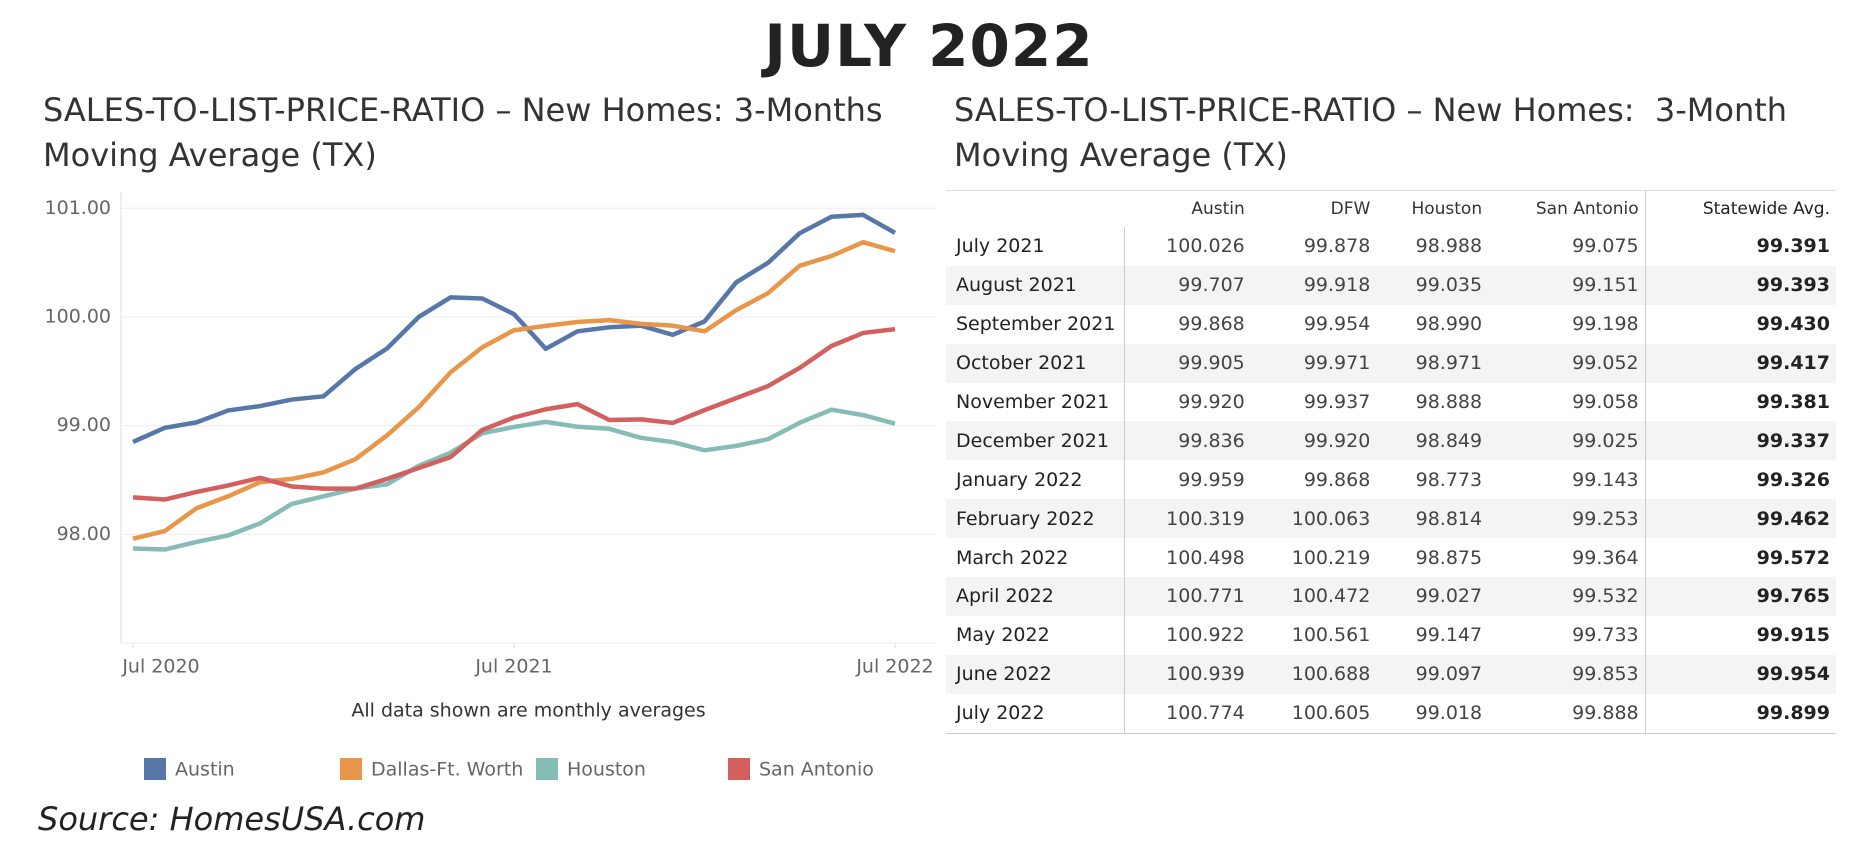 The width and height of the screenshot is (1858, 856). I want to click on table-cell: 99.572, so click(1740, 558).